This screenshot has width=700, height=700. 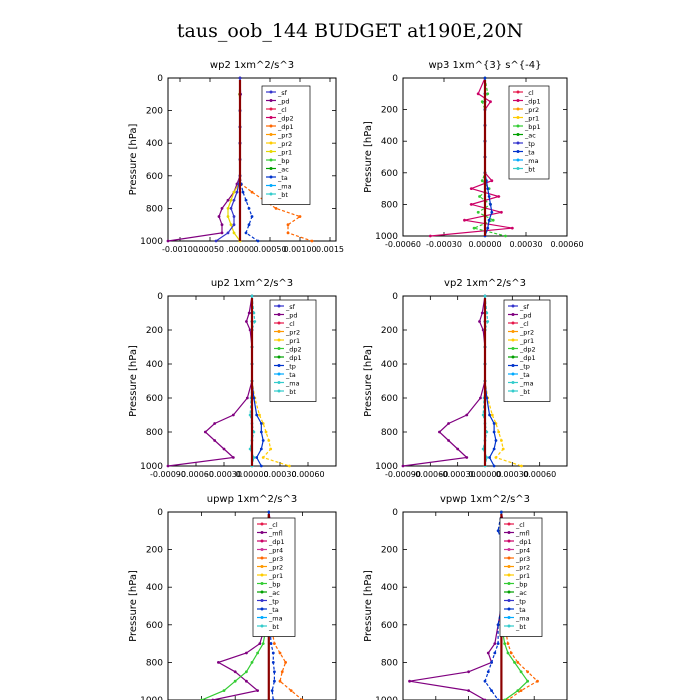 What do you see at coordinates (539, 474) in the screenshot?
I see `x-tick-label: 0.00060` at bounding box center [539, 474].